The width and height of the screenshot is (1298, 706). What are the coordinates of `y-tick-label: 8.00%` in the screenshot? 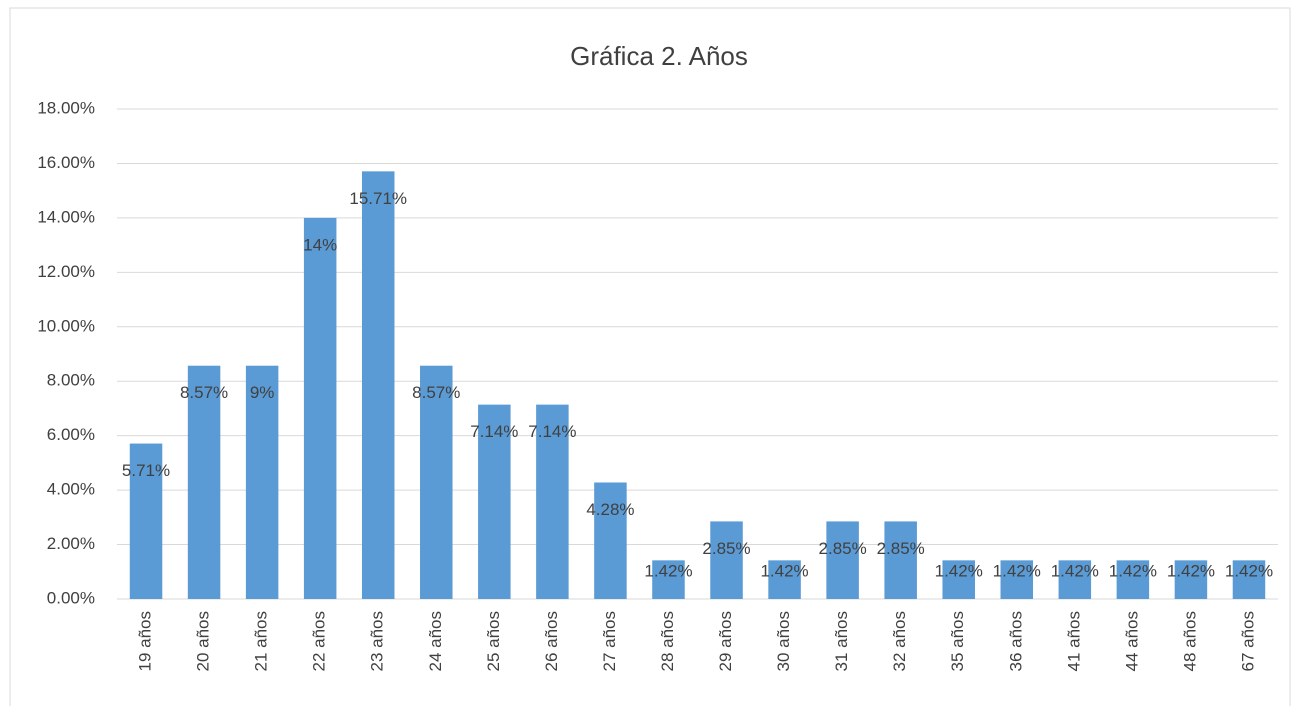 It's located at (71, 380).